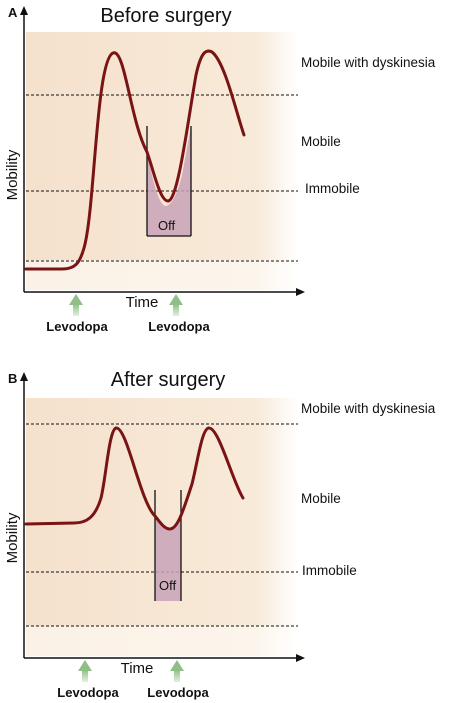 This screenshot has width=454, height=703. What do you see at coordinates (12, 174) in the screenshot?
I see `panel-a-y-label: Mobility` at bounding box center [12, 174].